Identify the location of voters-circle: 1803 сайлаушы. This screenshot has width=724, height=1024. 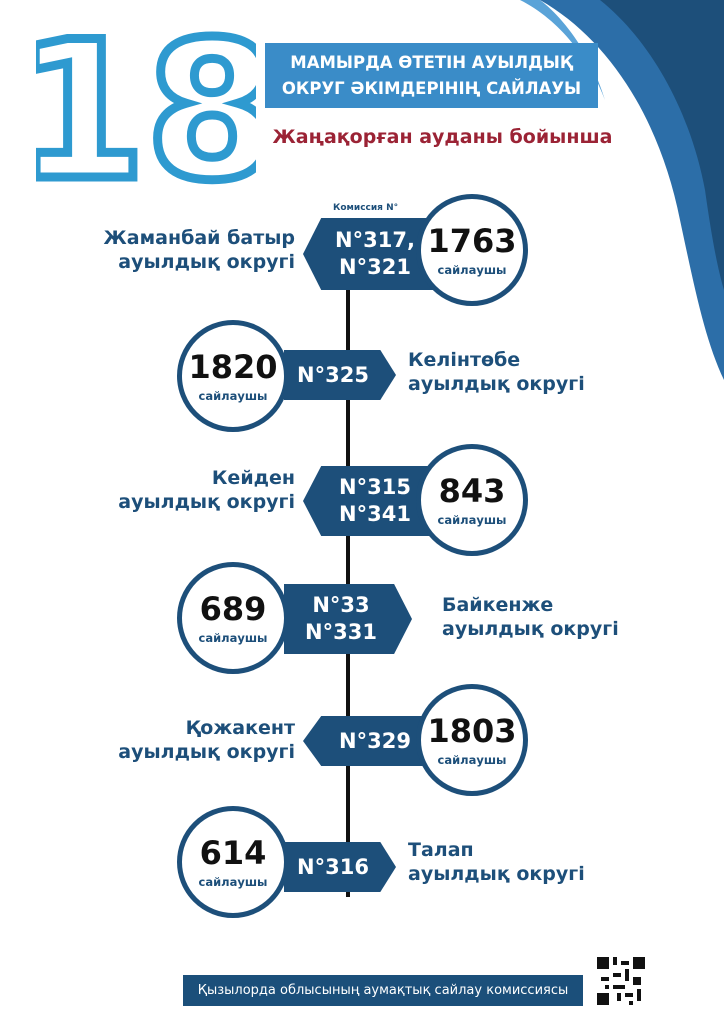
(472, 740).